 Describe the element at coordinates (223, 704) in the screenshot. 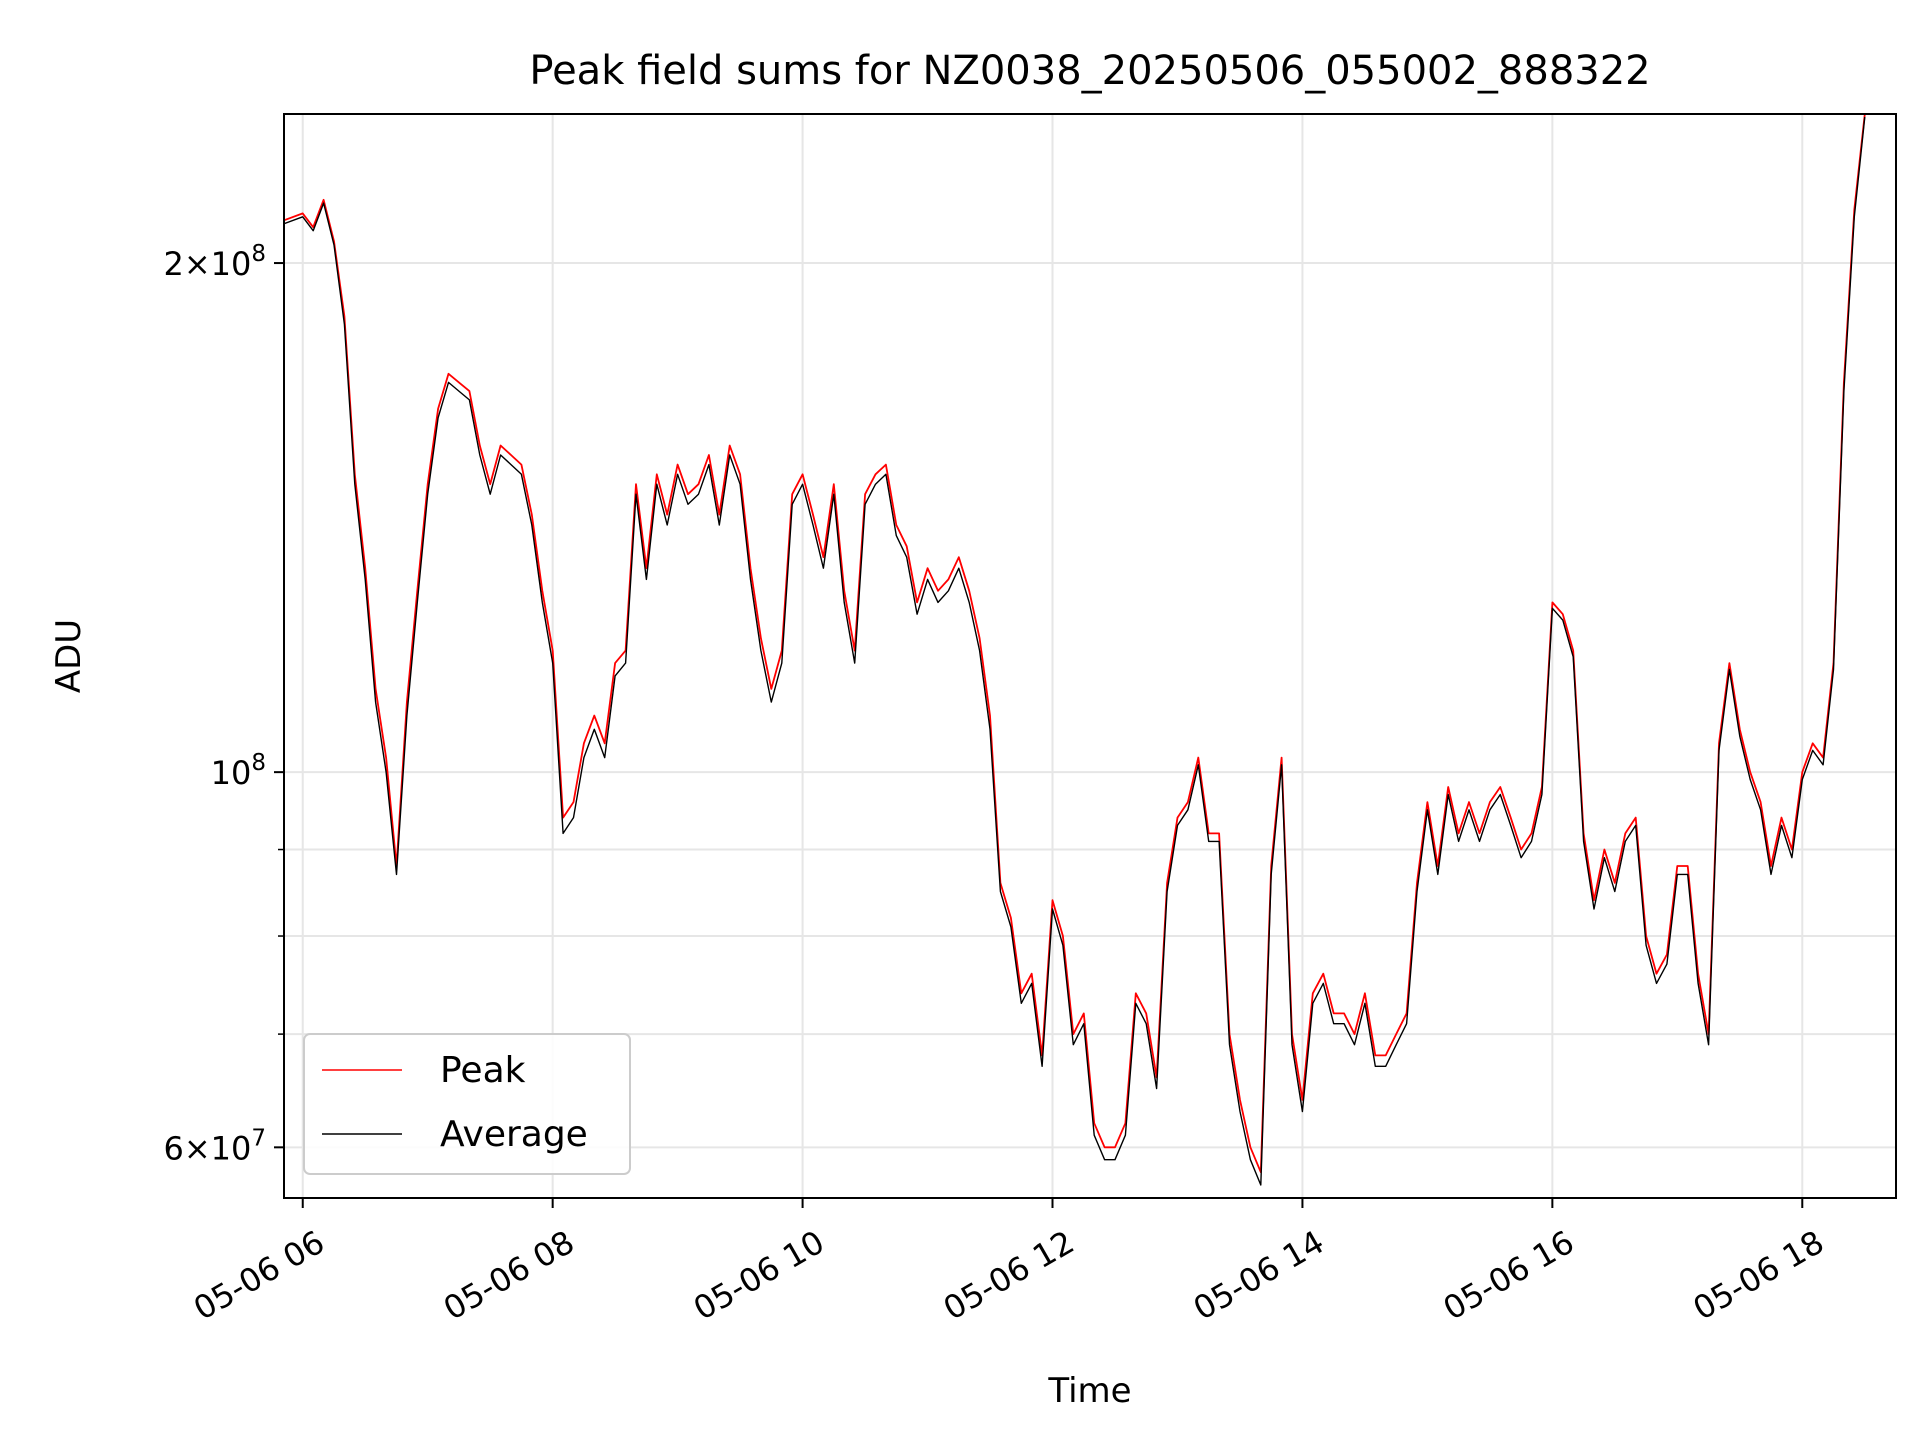

I see `y-axis: 2×108 108 6×107` at that location.